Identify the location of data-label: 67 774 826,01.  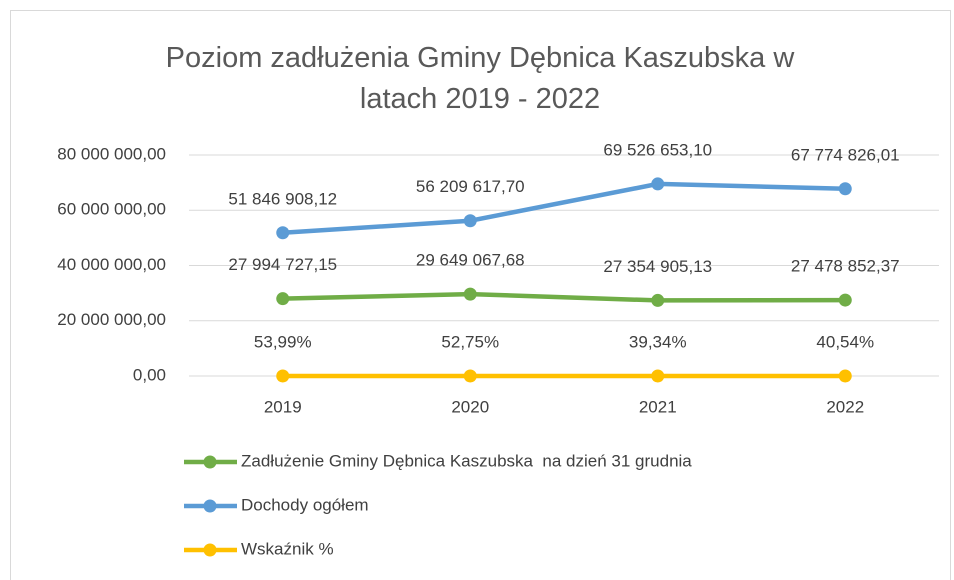
(845, 154).